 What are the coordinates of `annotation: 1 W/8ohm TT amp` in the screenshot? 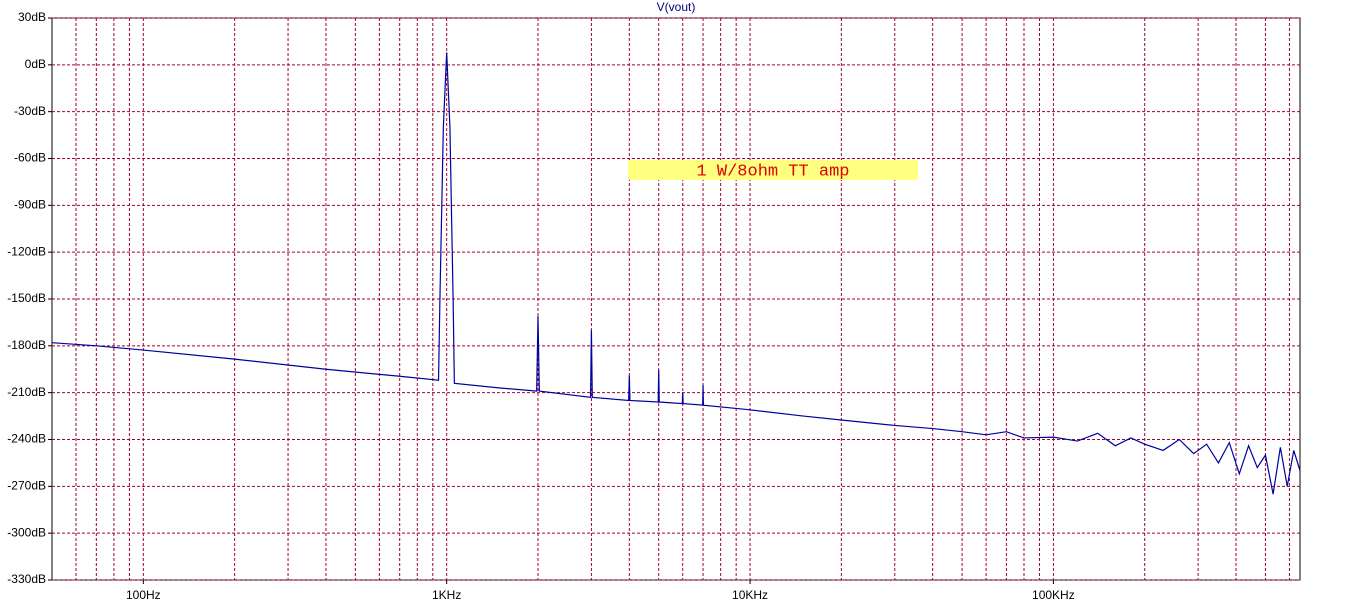 It's located at (772, 171).